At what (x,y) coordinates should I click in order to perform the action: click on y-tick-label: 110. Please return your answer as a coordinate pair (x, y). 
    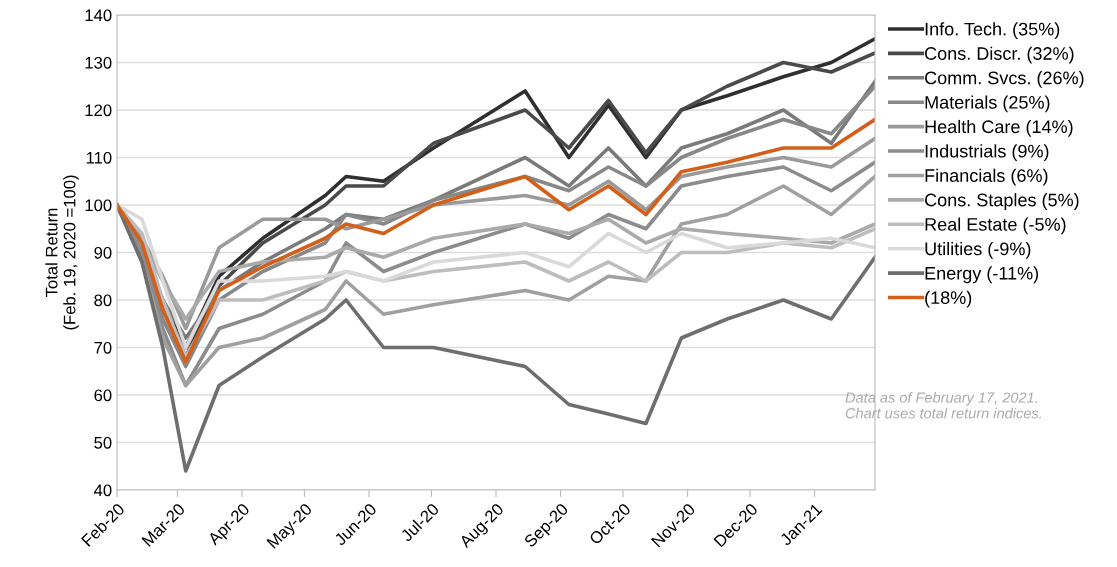
    Looking at the image, I should click on (99, 157).